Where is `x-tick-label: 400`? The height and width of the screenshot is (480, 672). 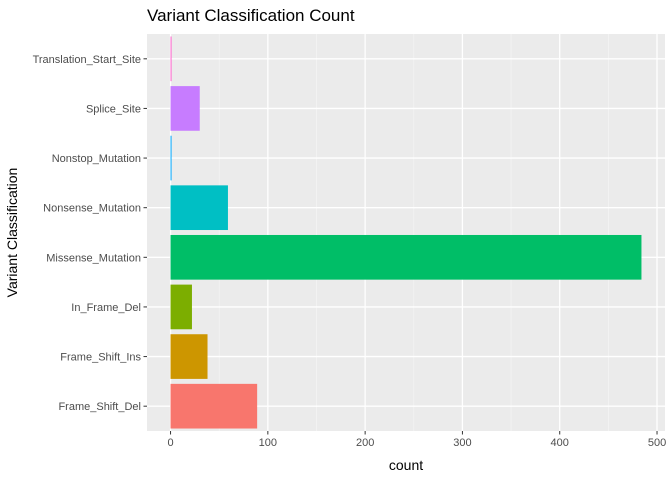
x-tick-label: 400 is located at coordinates (560, 443).